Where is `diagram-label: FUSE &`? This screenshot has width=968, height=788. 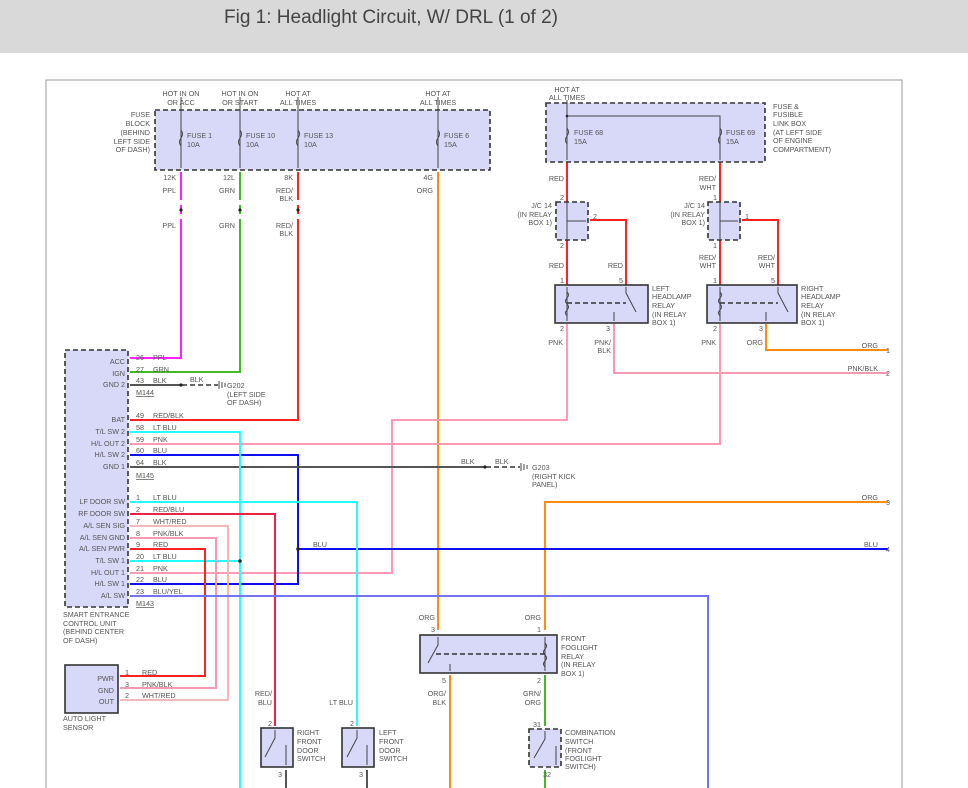
diagram-label: FUSE & is located at coordinates (786, 106).